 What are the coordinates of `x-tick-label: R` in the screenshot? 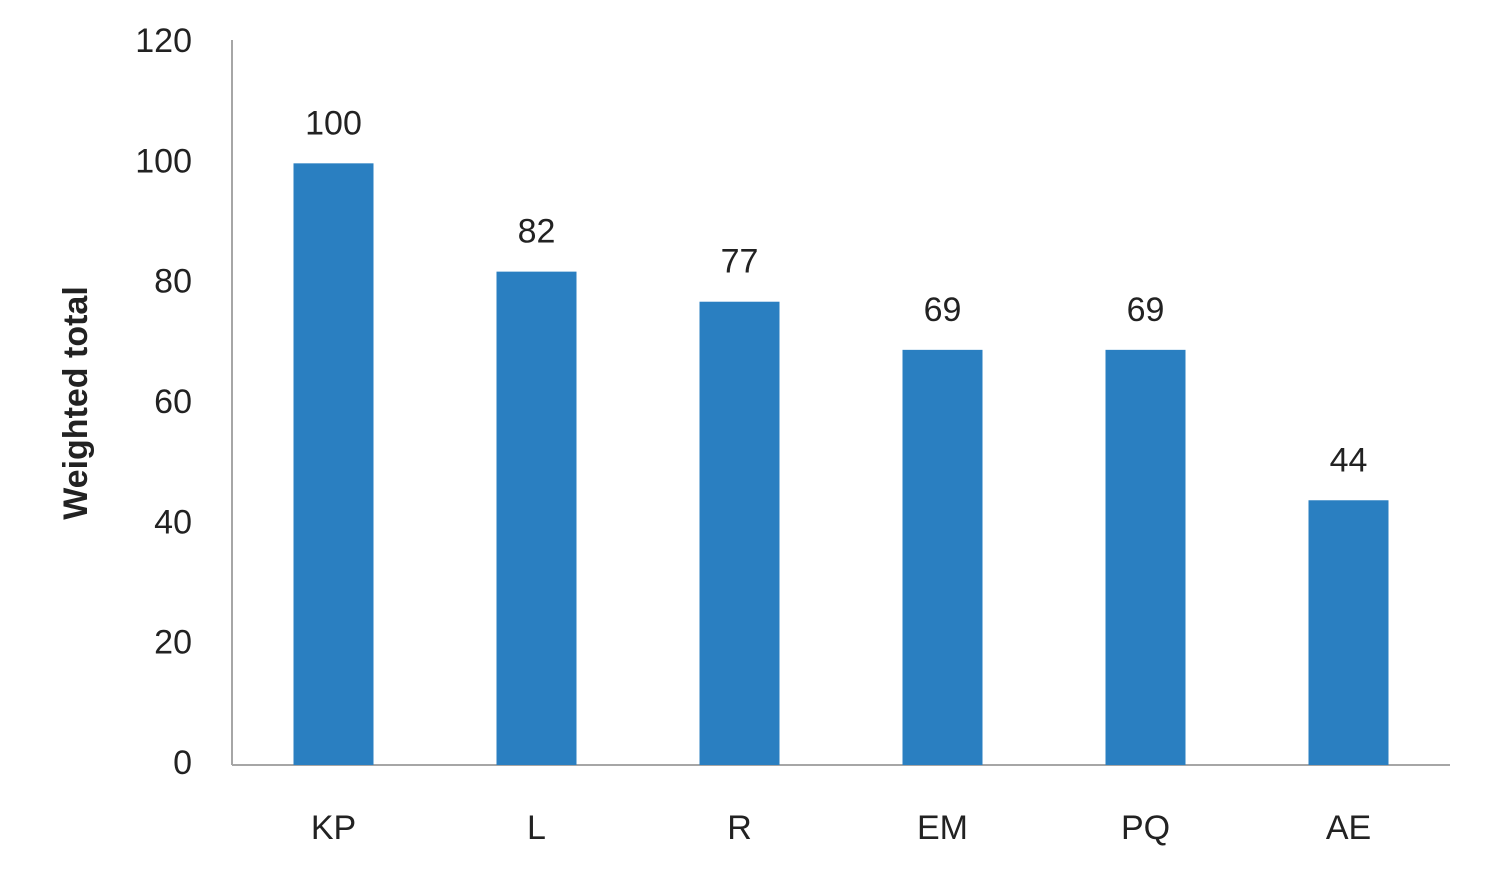 It's located at (739, 828).